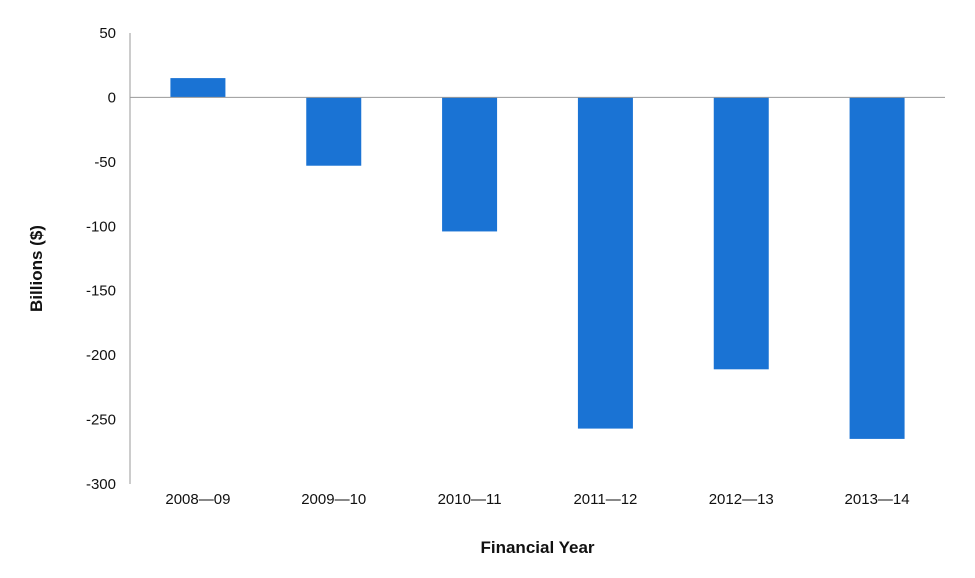  Describe the element at coordinates (101, 226) in the screenshot. I see `y-tick-label: -100` at that location.